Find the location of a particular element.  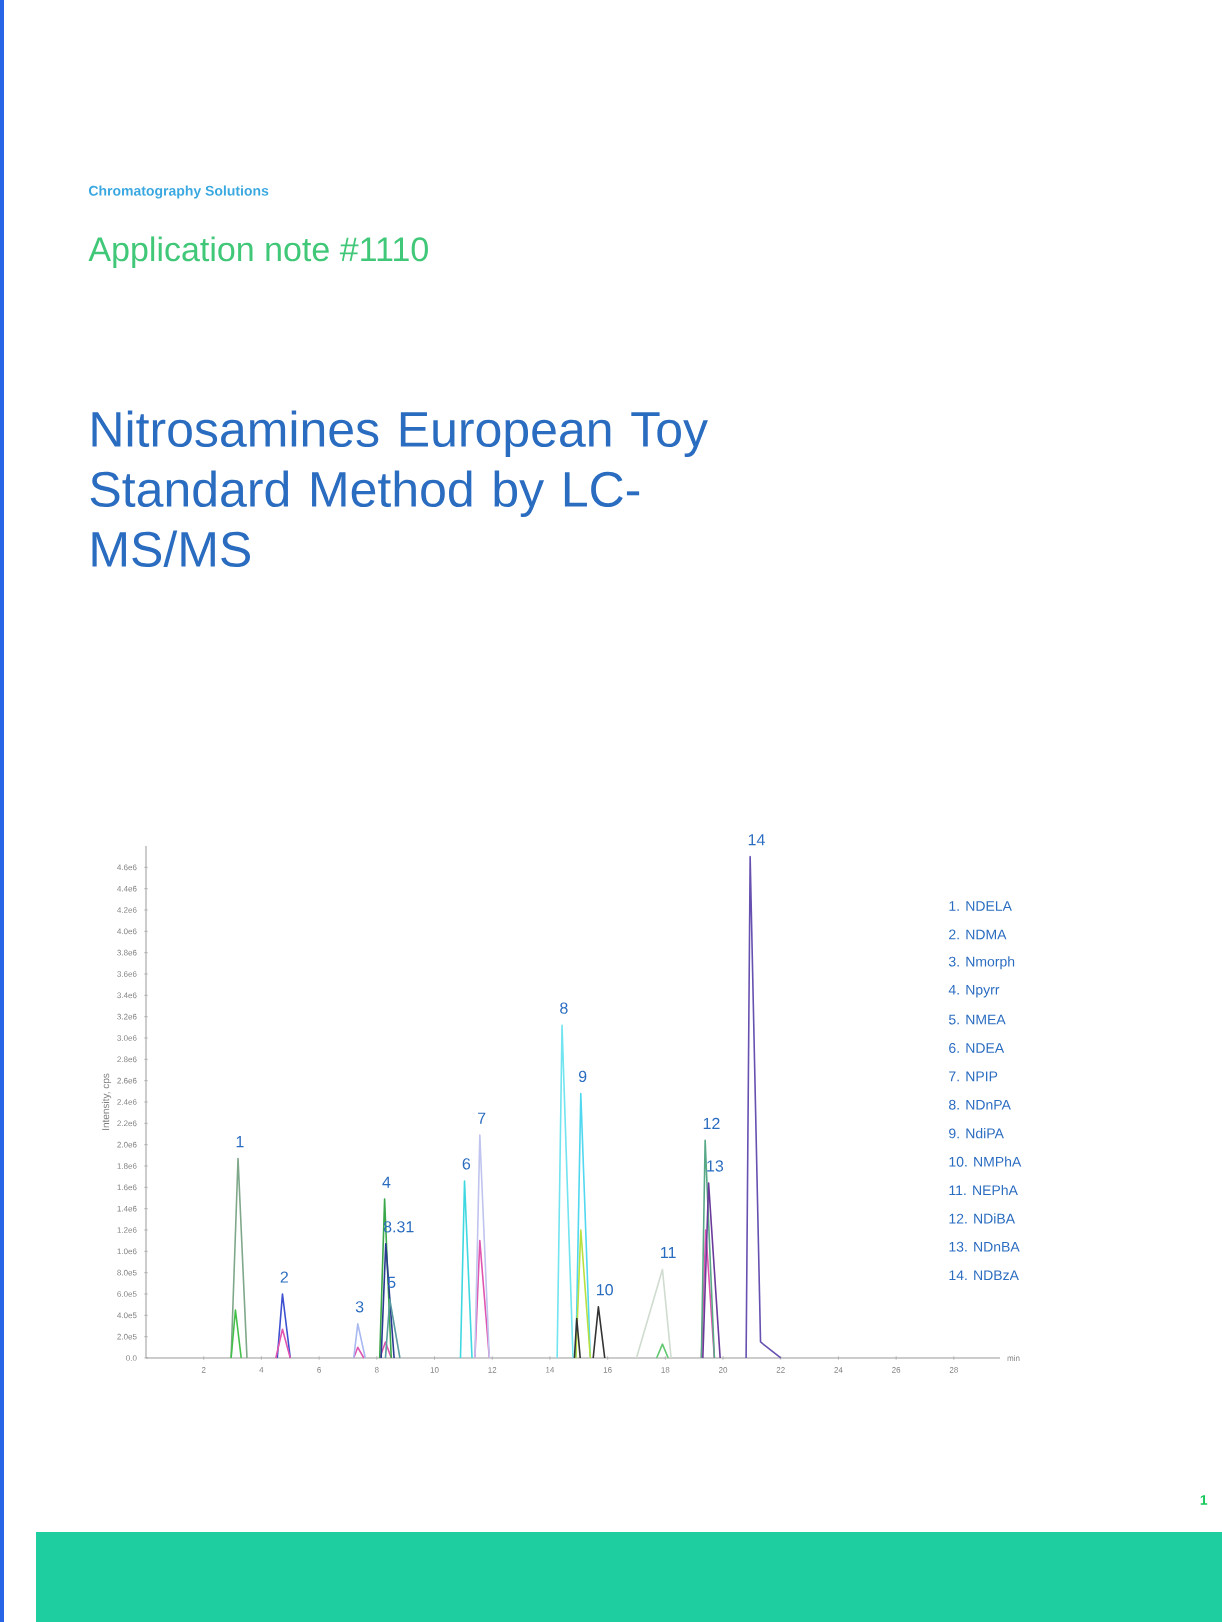

annotation: 13 is located at coordinates (715, 1166).